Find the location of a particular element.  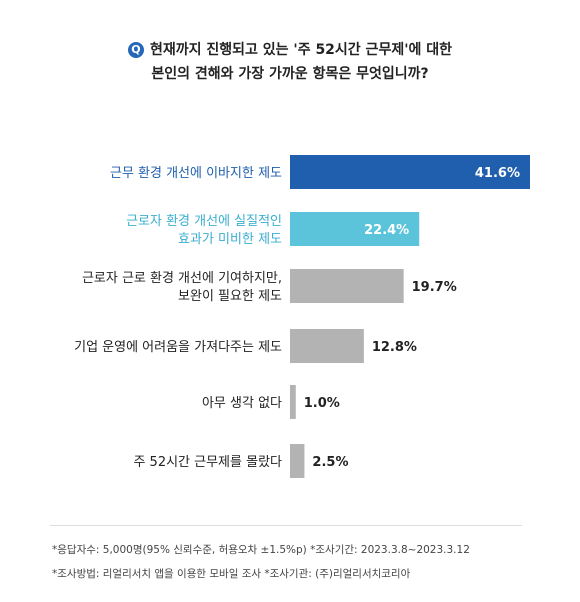

bar-row: 근로자 근로 환경 개선에 기여하지만, 보완이 필요한 제도 19.7% is located at coordinates (269, 286).